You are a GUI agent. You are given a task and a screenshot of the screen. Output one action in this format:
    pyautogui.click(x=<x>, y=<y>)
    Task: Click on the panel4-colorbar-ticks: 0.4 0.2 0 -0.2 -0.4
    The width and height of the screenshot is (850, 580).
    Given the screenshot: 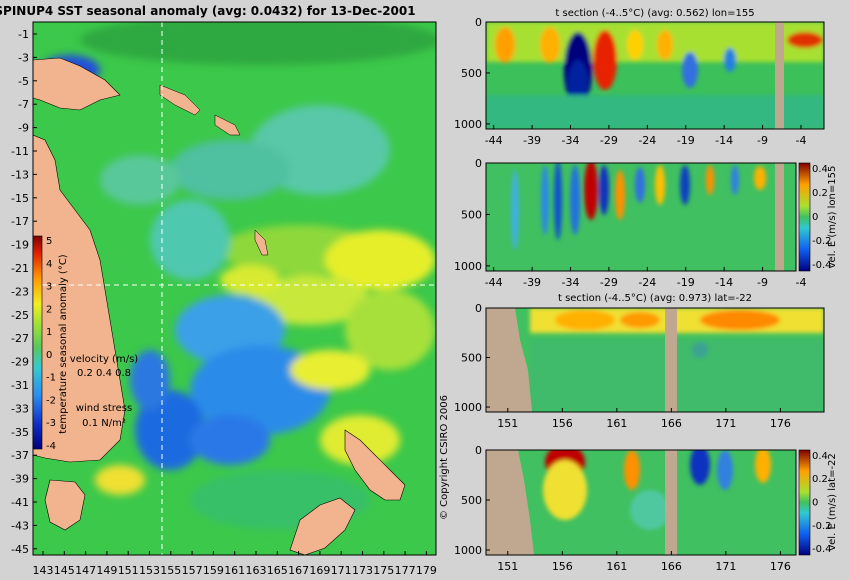 What is the action you would take?
    pyautogui.click(x=822, y=503)
    